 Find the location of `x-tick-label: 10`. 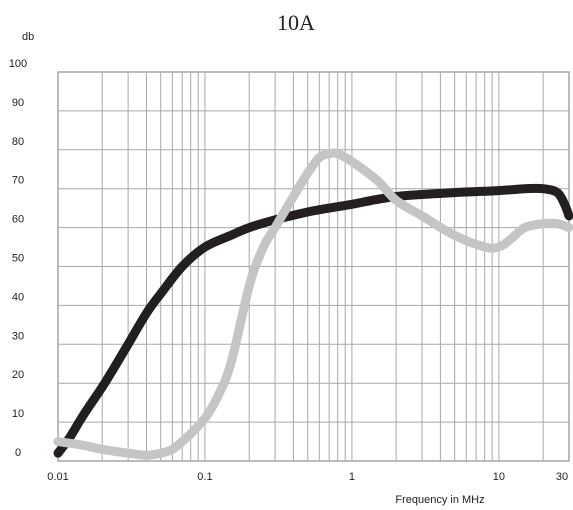

x-tick-label: 10 is located at coordinates (499, 477).